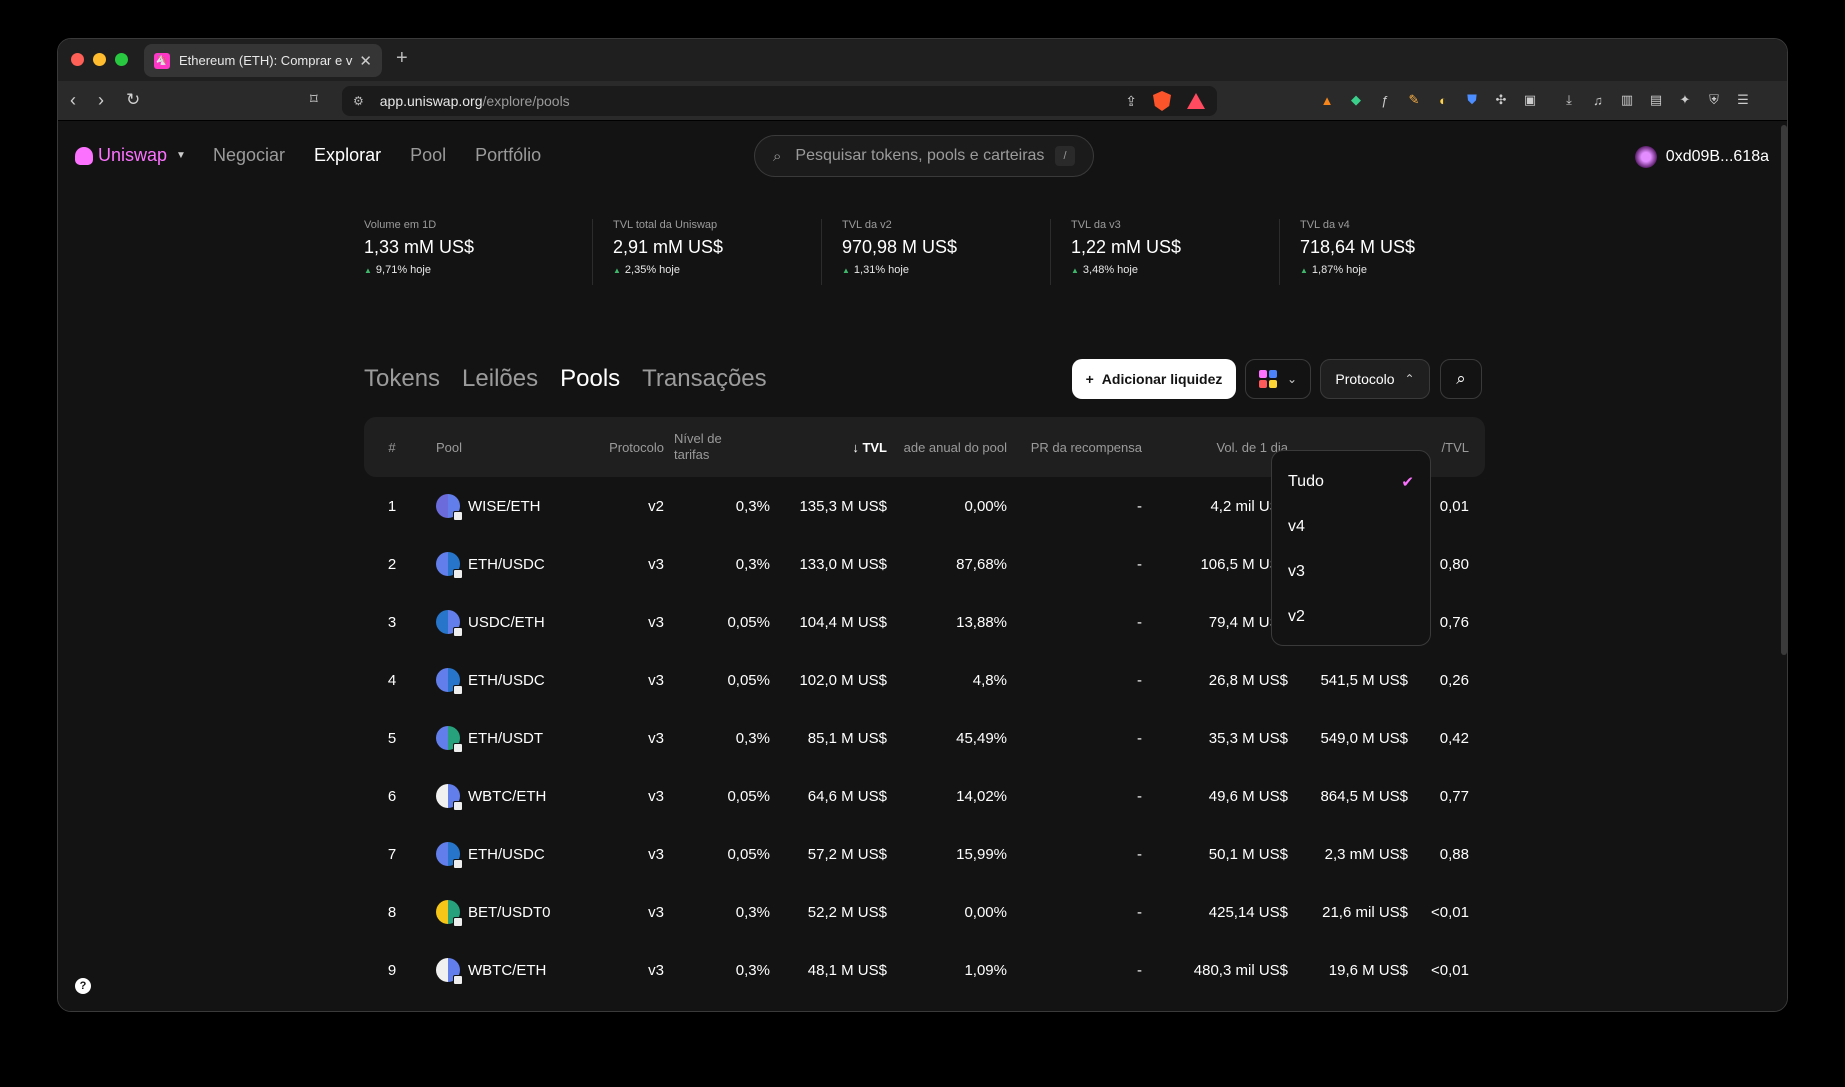  Describe the element at coordinates (869, 447) in the screenshot. I see `header-tvl-sort: ↓ TVL` at that location.